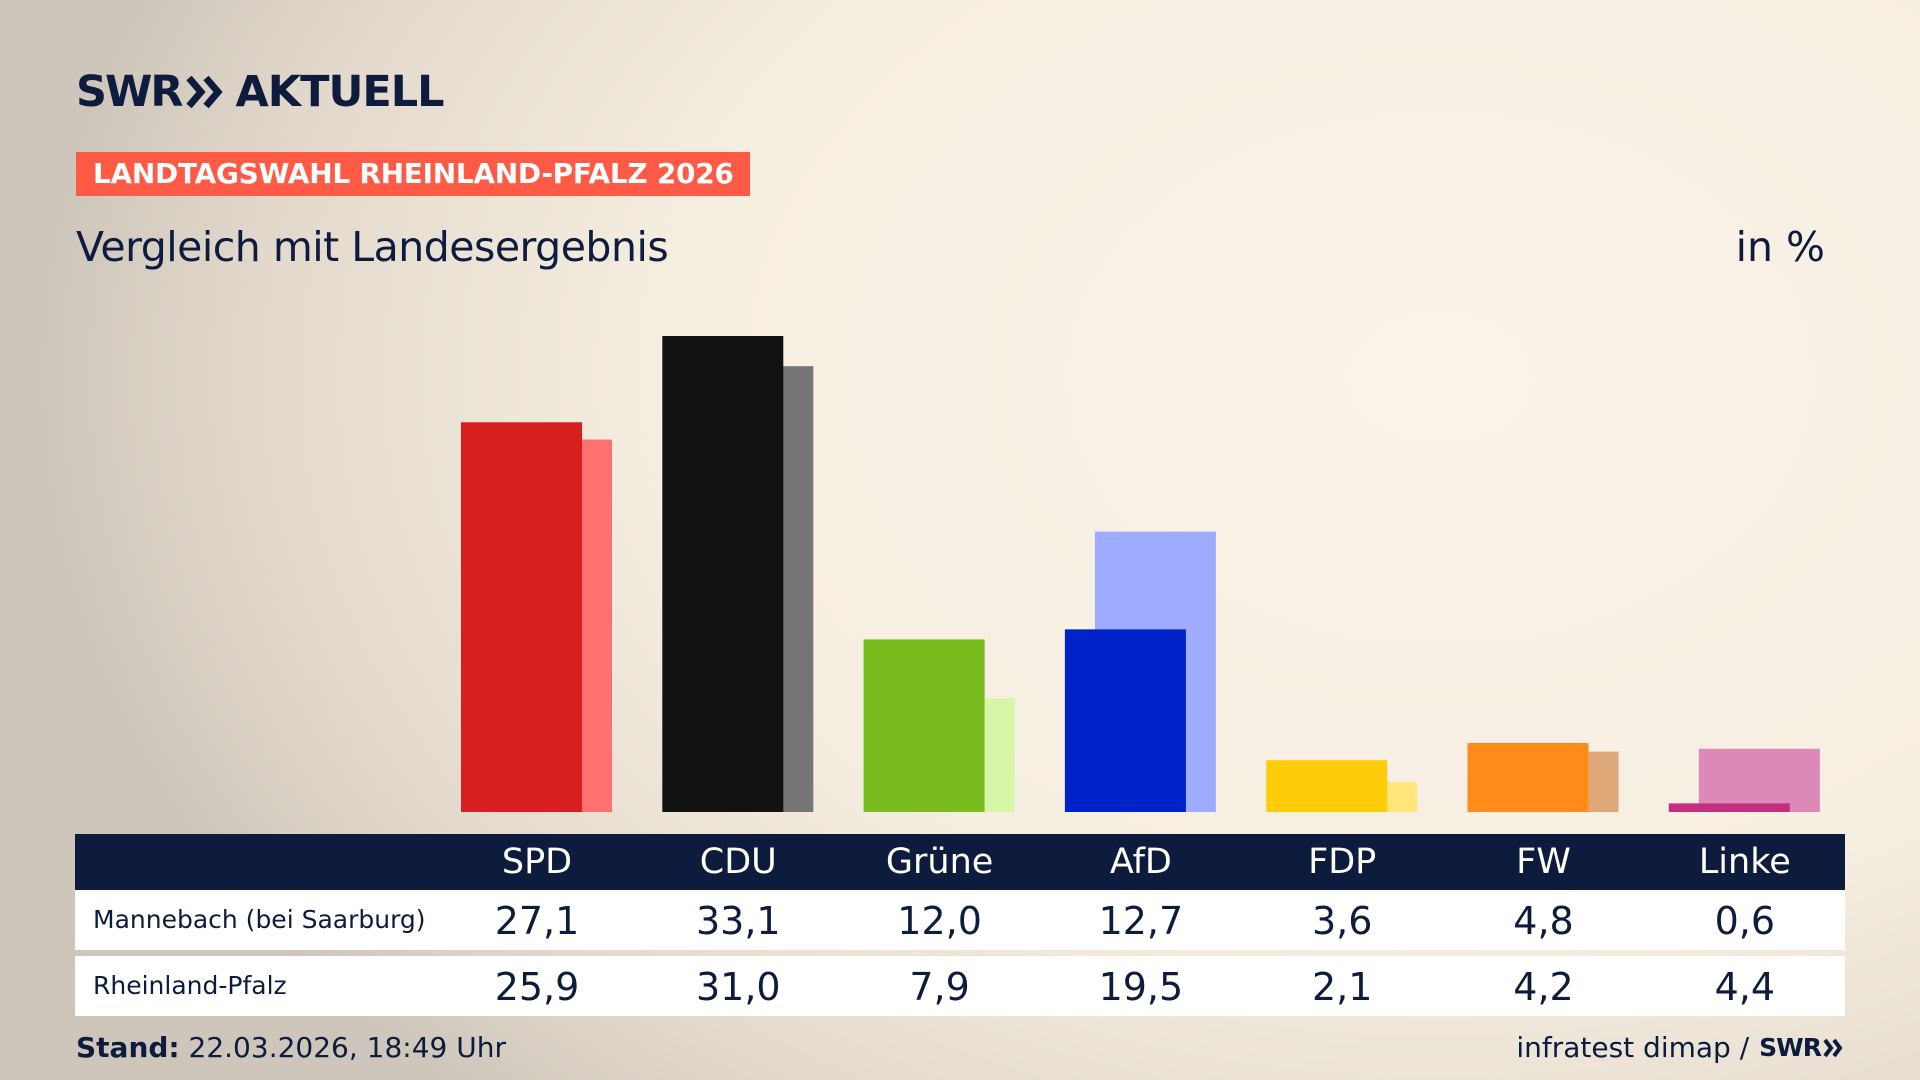 This screenshot has height=1080, width=1920. What do you see at coordinates (259, 919) in the screenshot?
I see `row-label-local: Mannebach (bei Saarburg)` at bounding box center [259, 919].